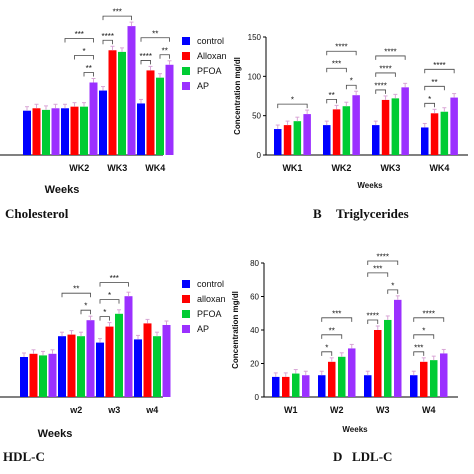 The height and width of the screenshot is (474, 474). I want to click on sig-label-triglycerides-4: **, so click(332, 95).